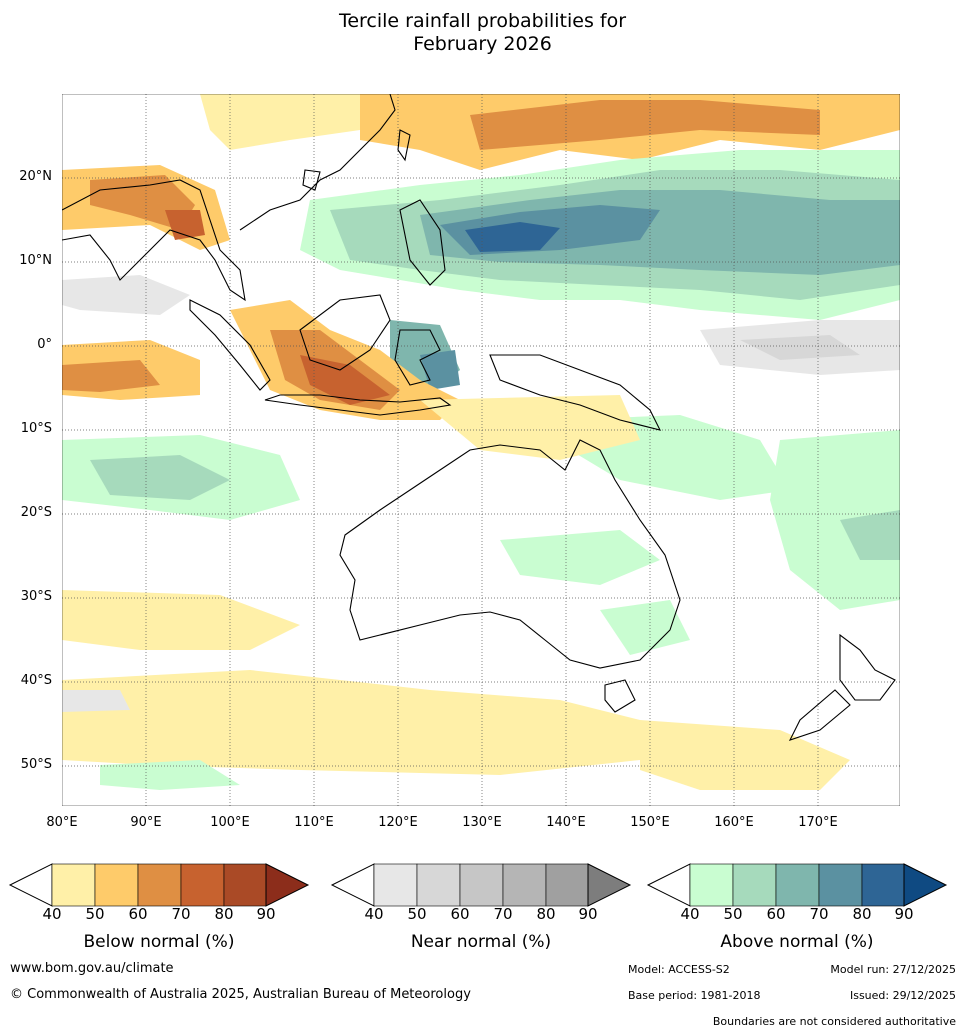  I want to click on model-label: Model: ACCESS-S2, so click(679, 969).